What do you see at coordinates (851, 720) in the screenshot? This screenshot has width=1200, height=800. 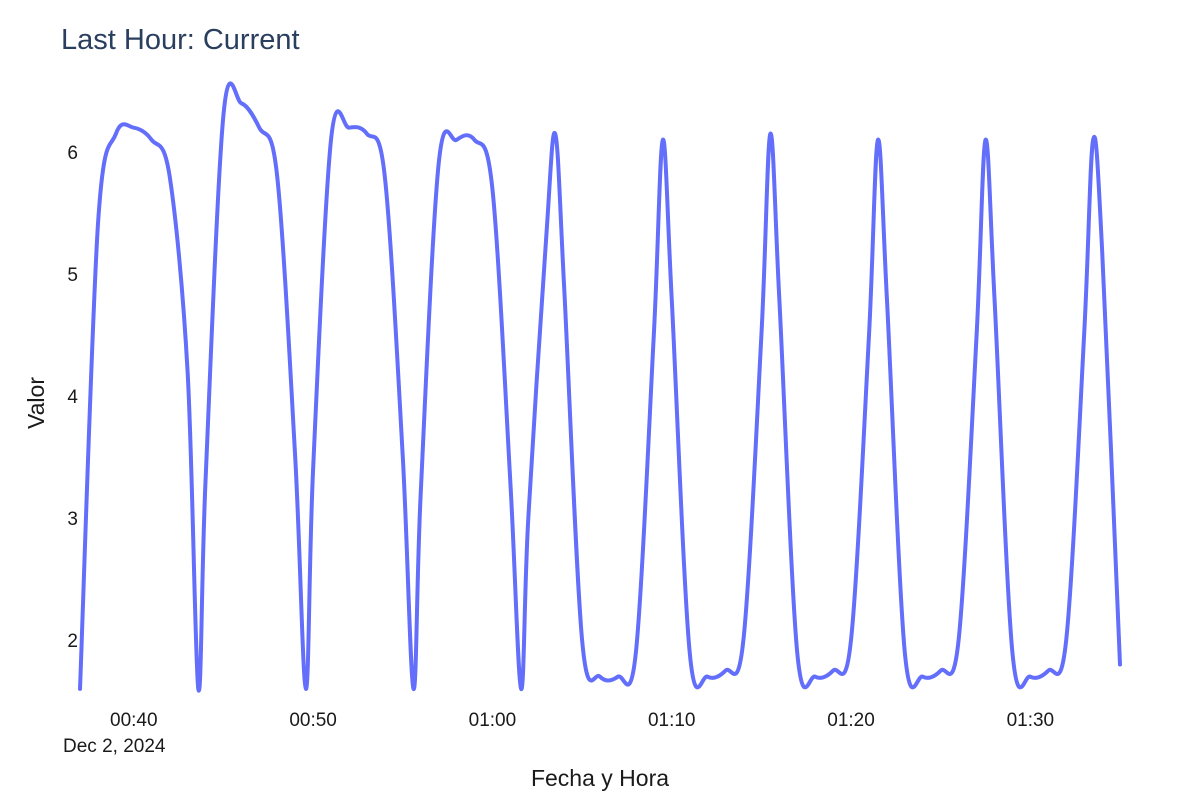 I see `x-tick-label: 01:20` at bounding box center [851, 720].